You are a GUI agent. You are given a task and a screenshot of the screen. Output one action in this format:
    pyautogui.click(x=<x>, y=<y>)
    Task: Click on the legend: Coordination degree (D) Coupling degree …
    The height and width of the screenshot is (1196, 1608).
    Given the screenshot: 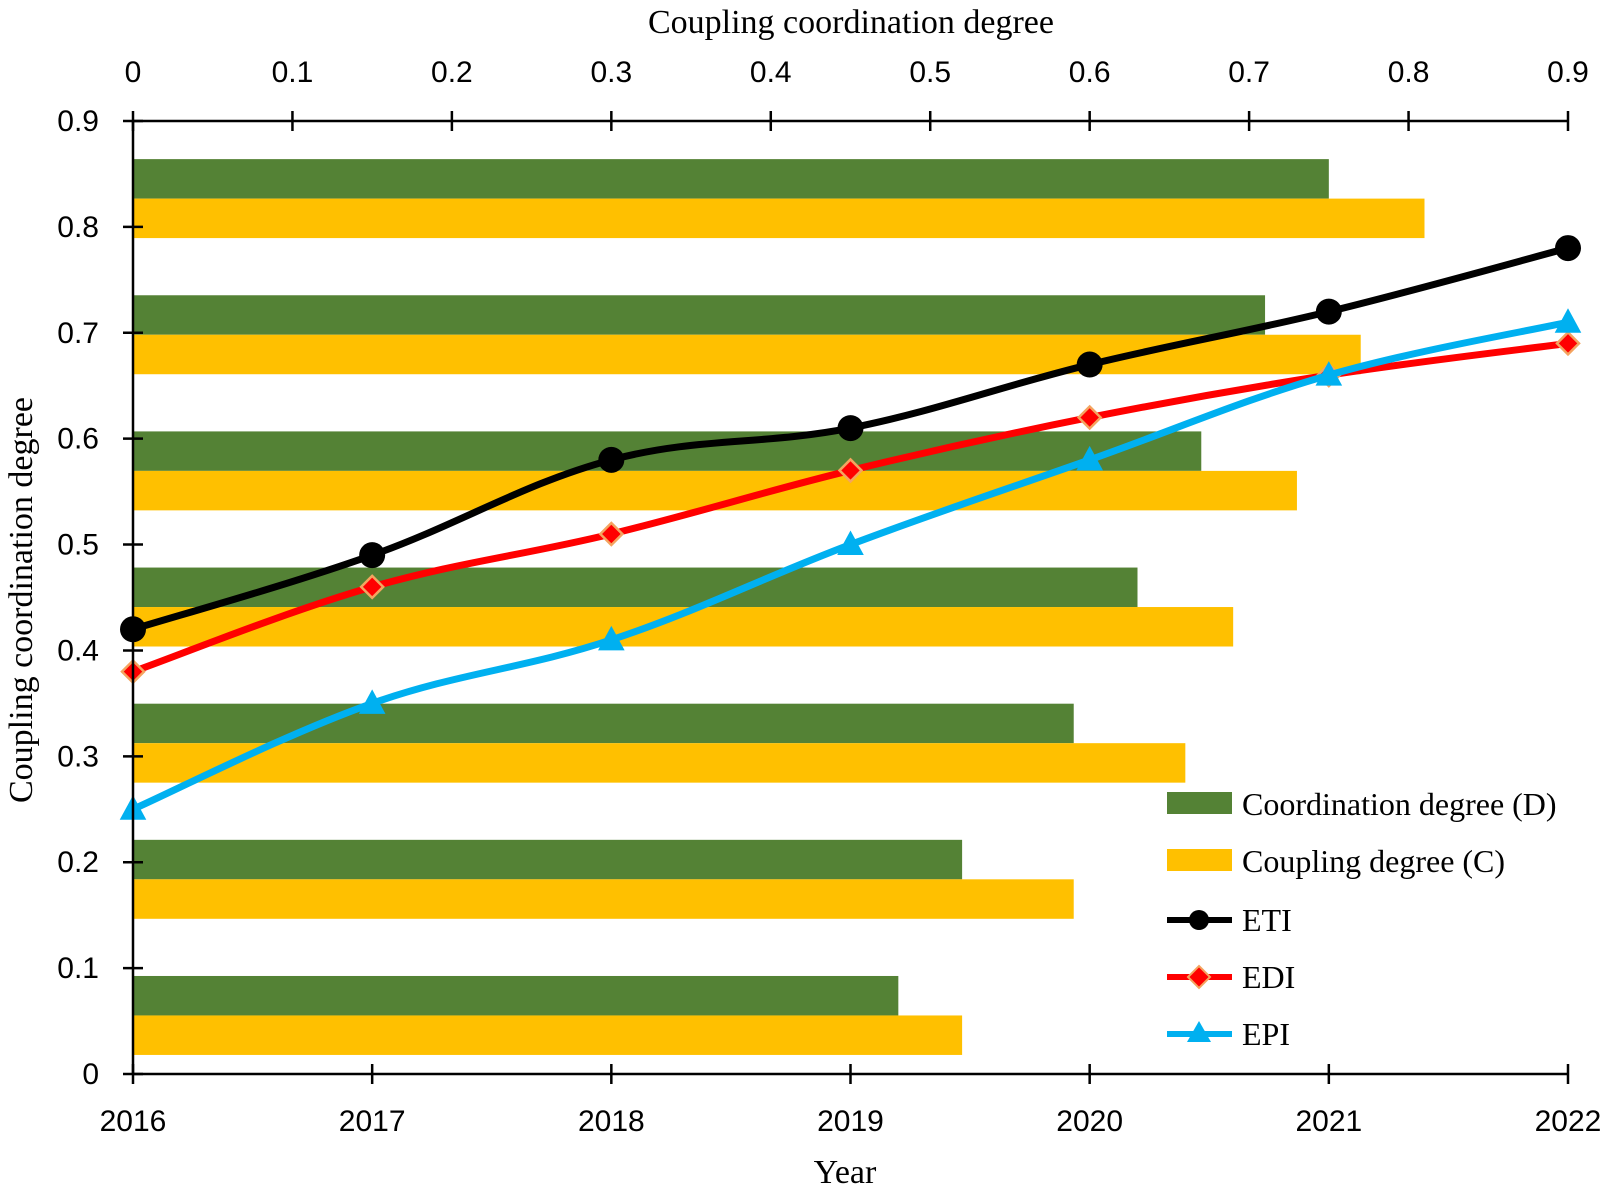 What is the action you would take?
    pyautogui.click(x=1362, y=919)
    